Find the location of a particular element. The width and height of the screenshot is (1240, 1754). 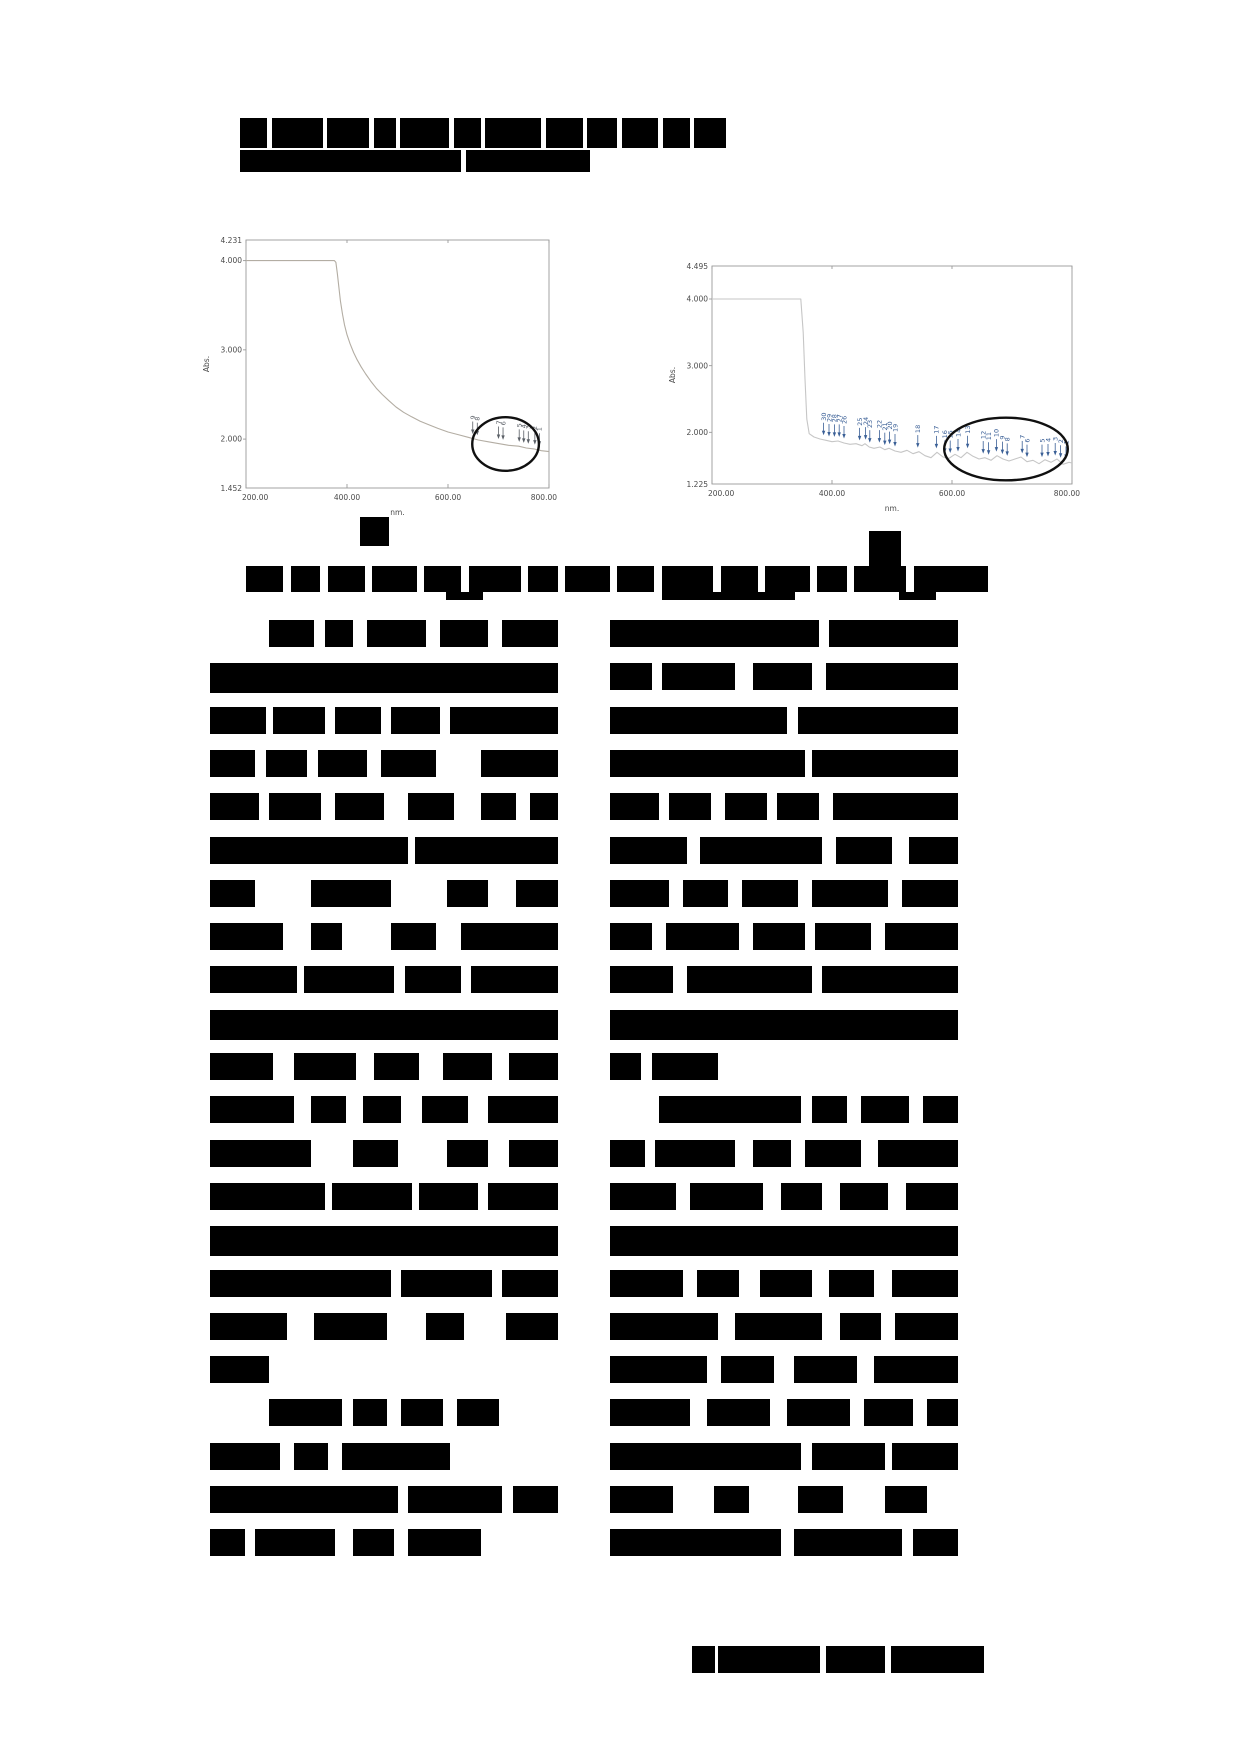

peak-number-label: 29 is located at coordinates (829, 418).